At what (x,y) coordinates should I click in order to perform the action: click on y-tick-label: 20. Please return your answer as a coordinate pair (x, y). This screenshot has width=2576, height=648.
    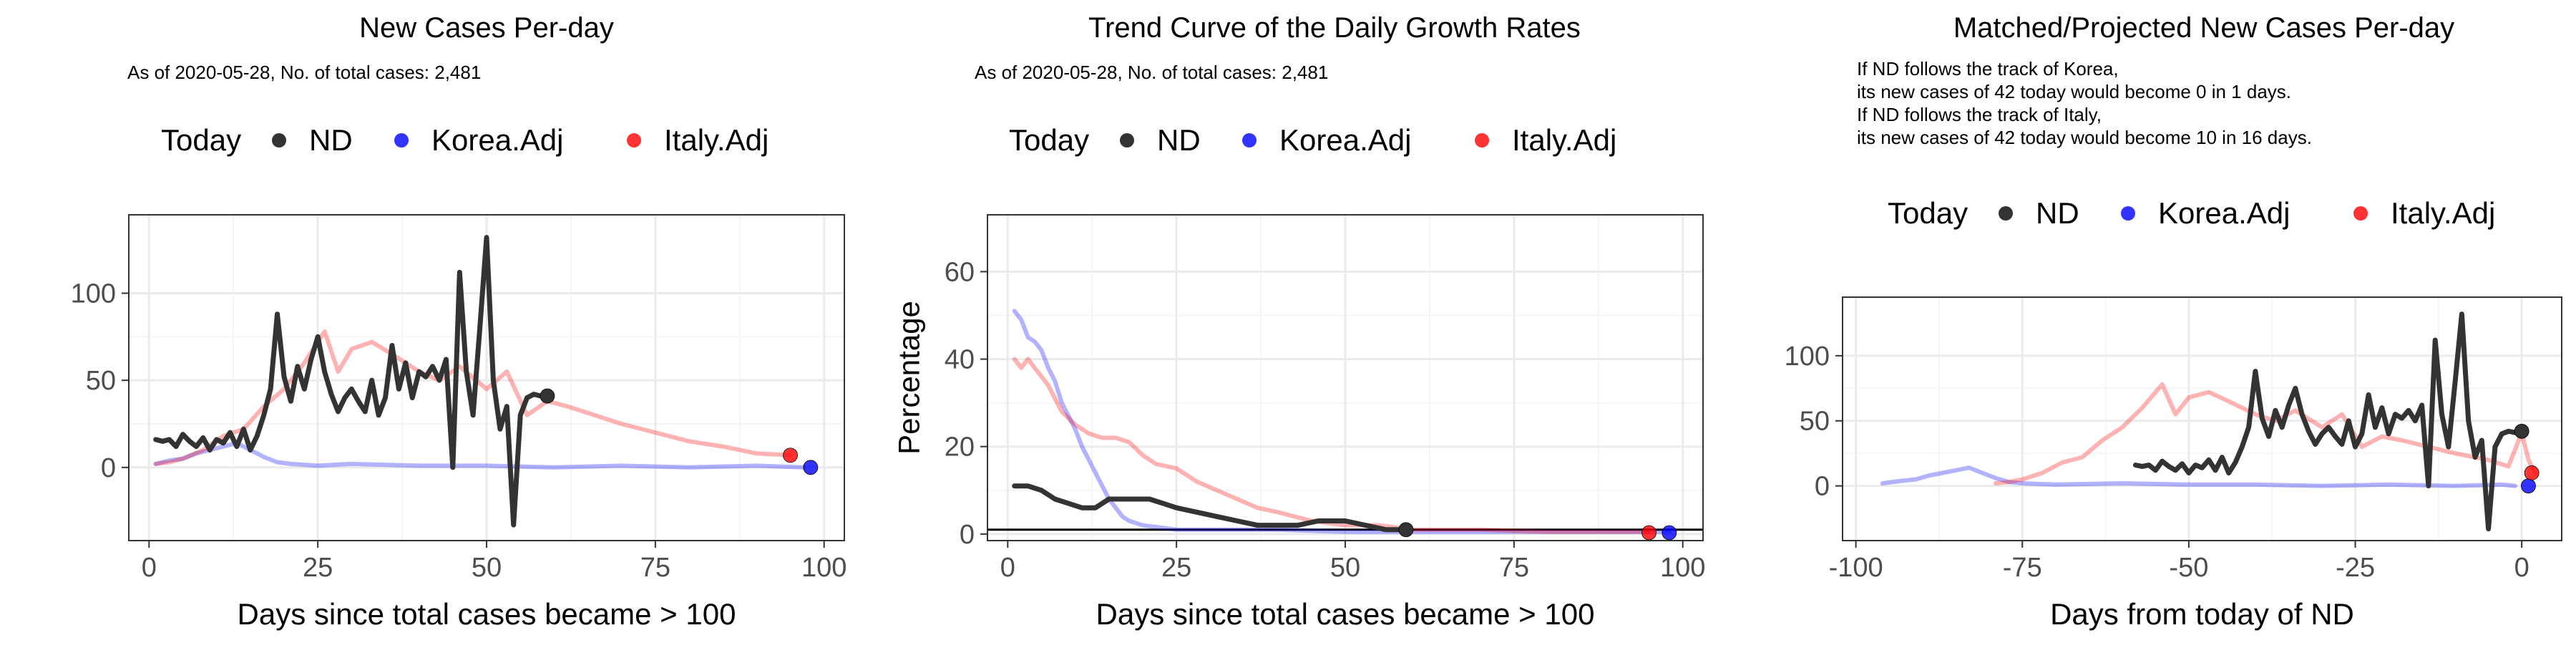
    Looking at the image, I should click on (960, 448).